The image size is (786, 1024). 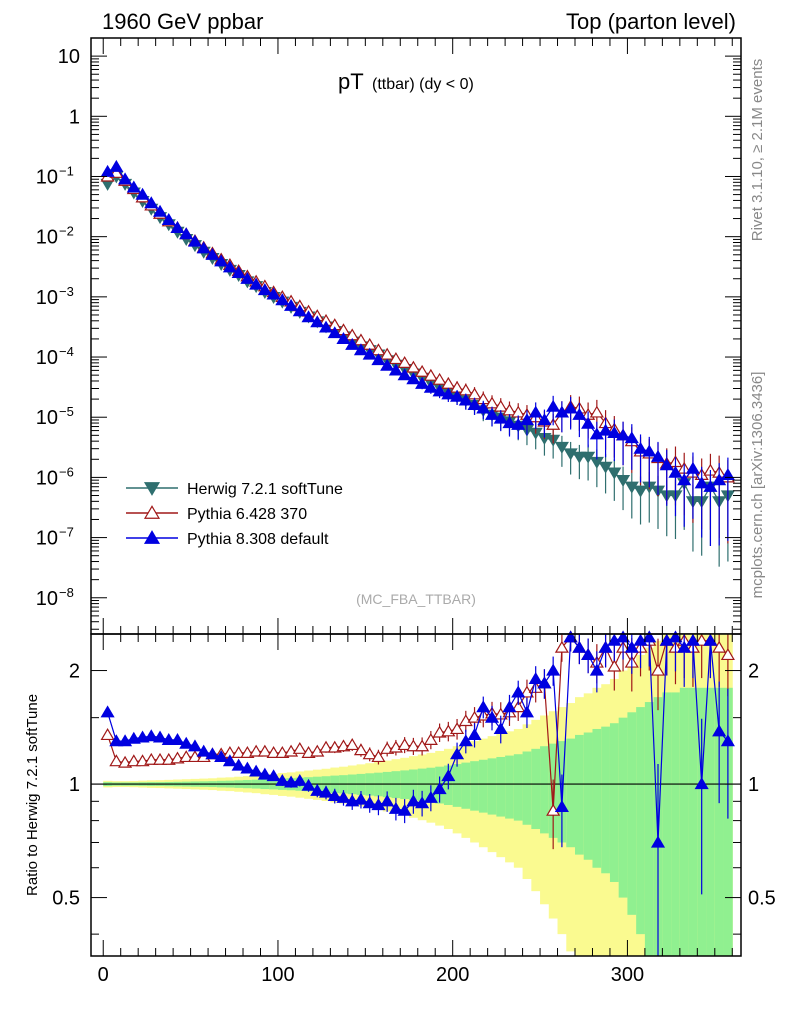 What do you see at coordinates (265, 489) in the screenshot?
I see `legend-label-herwig: Herwig 7.2.1 softTune` at bounding box center [265, 489].